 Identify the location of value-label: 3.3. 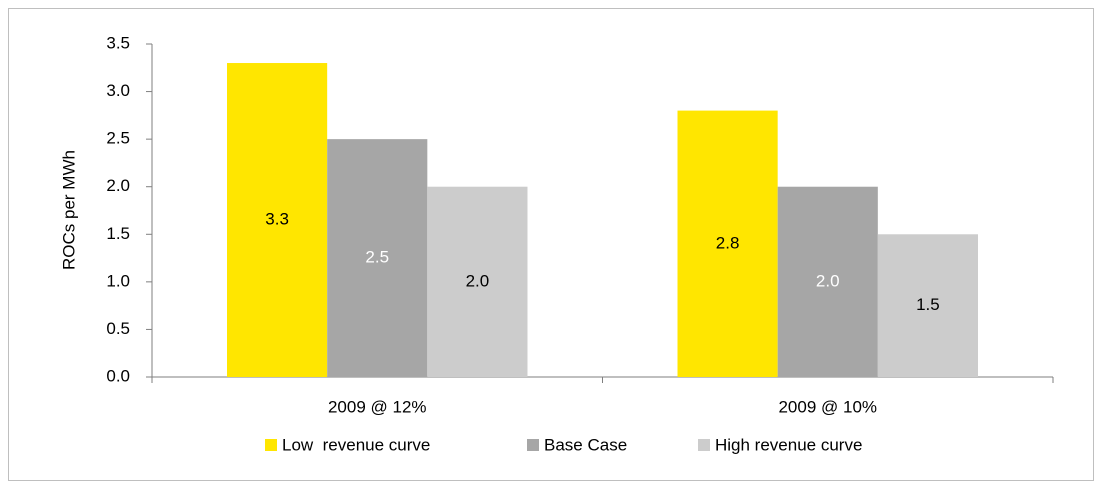
(277, 218).